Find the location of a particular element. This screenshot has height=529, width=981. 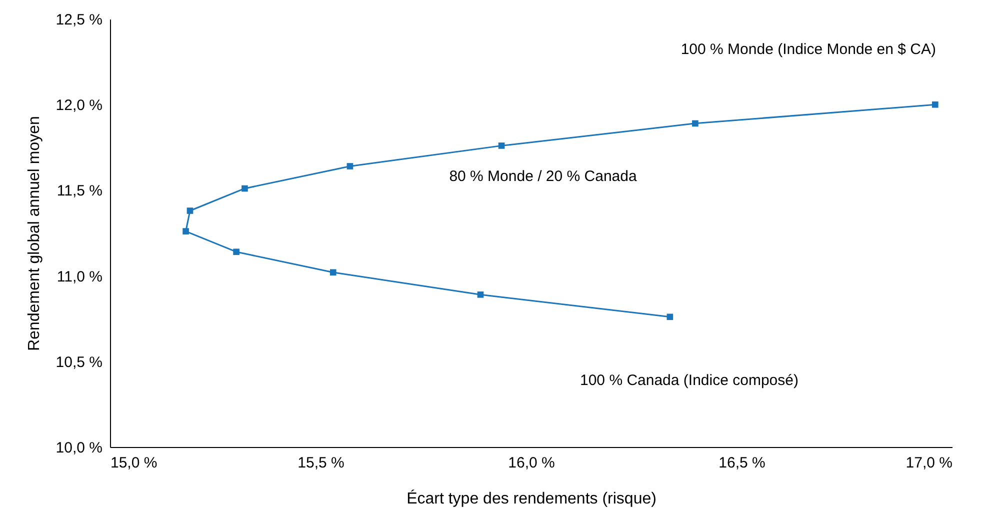

y-tick-label: 12,5 % is located at coordinates (79, 20).